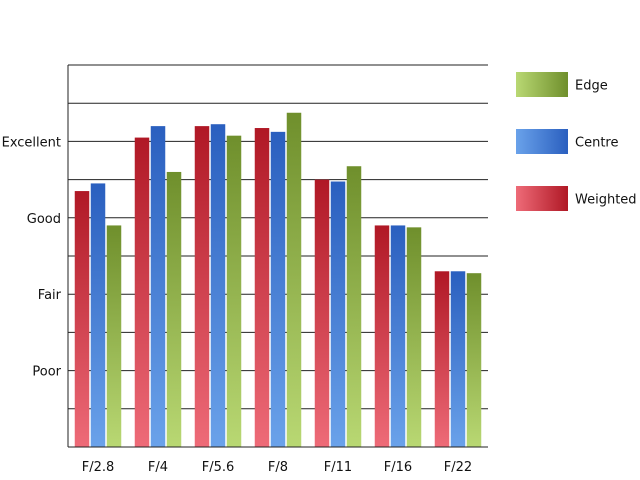 This screenshot has height=480, width=640. What do you see at coordinates (31, 142) in the screenshot?
I see `y-tick-label: Excellent` at bounding box center [31, 142].